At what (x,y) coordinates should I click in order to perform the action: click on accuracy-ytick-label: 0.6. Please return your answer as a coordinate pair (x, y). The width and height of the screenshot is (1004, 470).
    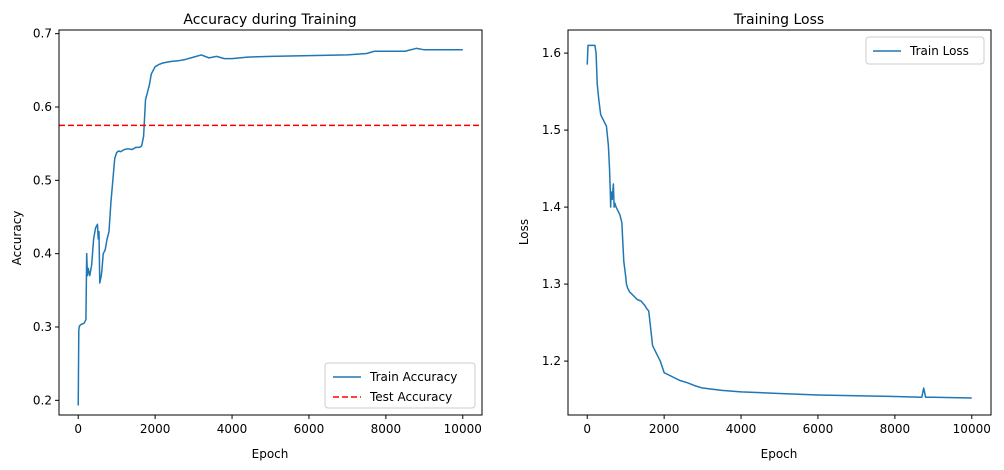
    Looking at the image, I should click on (42, 107).